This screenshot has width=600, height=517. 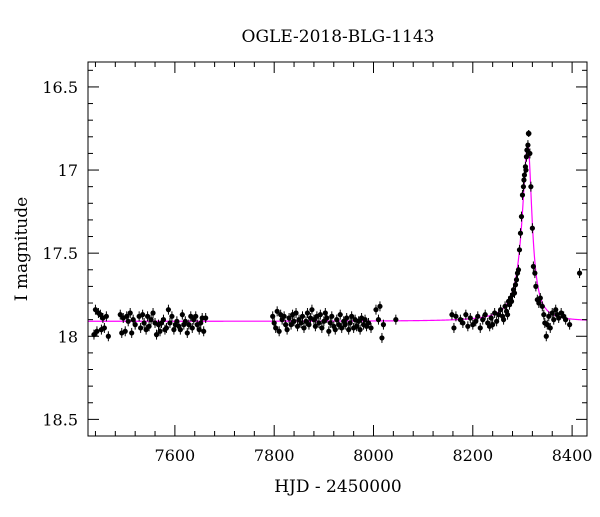 I want to click on y-tick-label: 18.5, so click(x=60, y=419).